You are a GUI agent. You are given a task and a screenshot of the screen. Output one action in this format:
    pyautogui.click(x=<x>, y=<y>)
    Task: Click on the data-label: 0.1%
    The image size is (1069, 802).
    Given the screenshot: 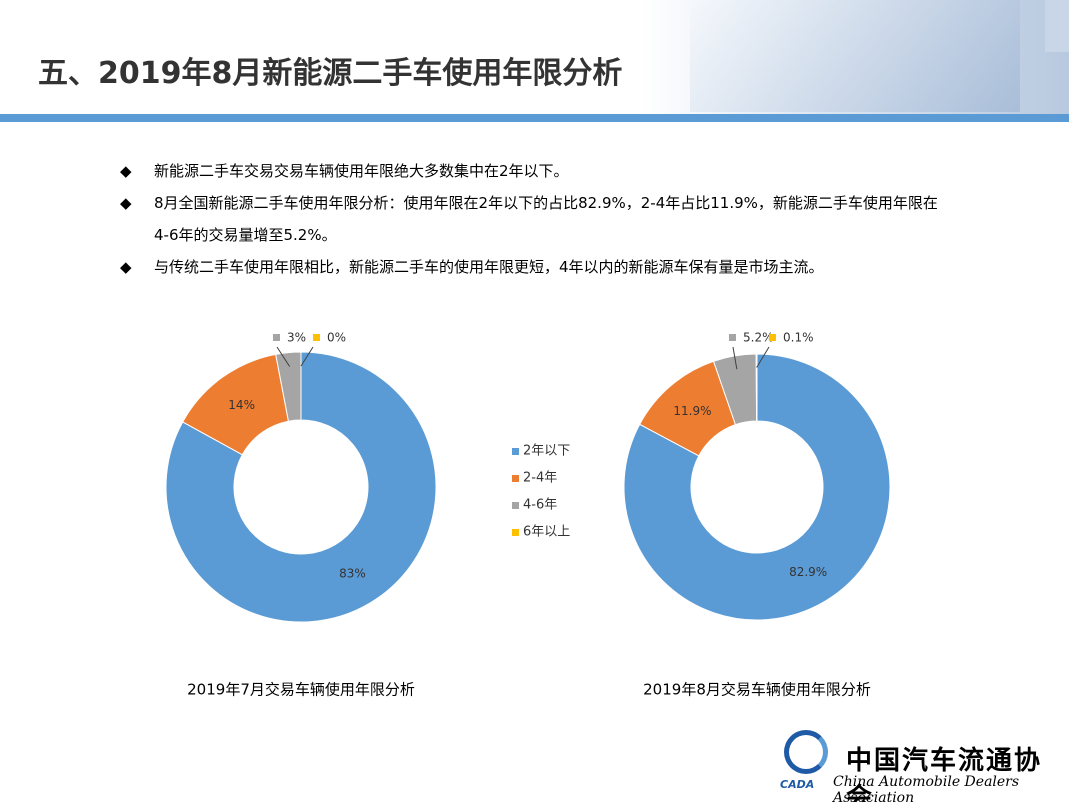 What is the action you would take?
    pyautogui.click(x=798, y=338)
    